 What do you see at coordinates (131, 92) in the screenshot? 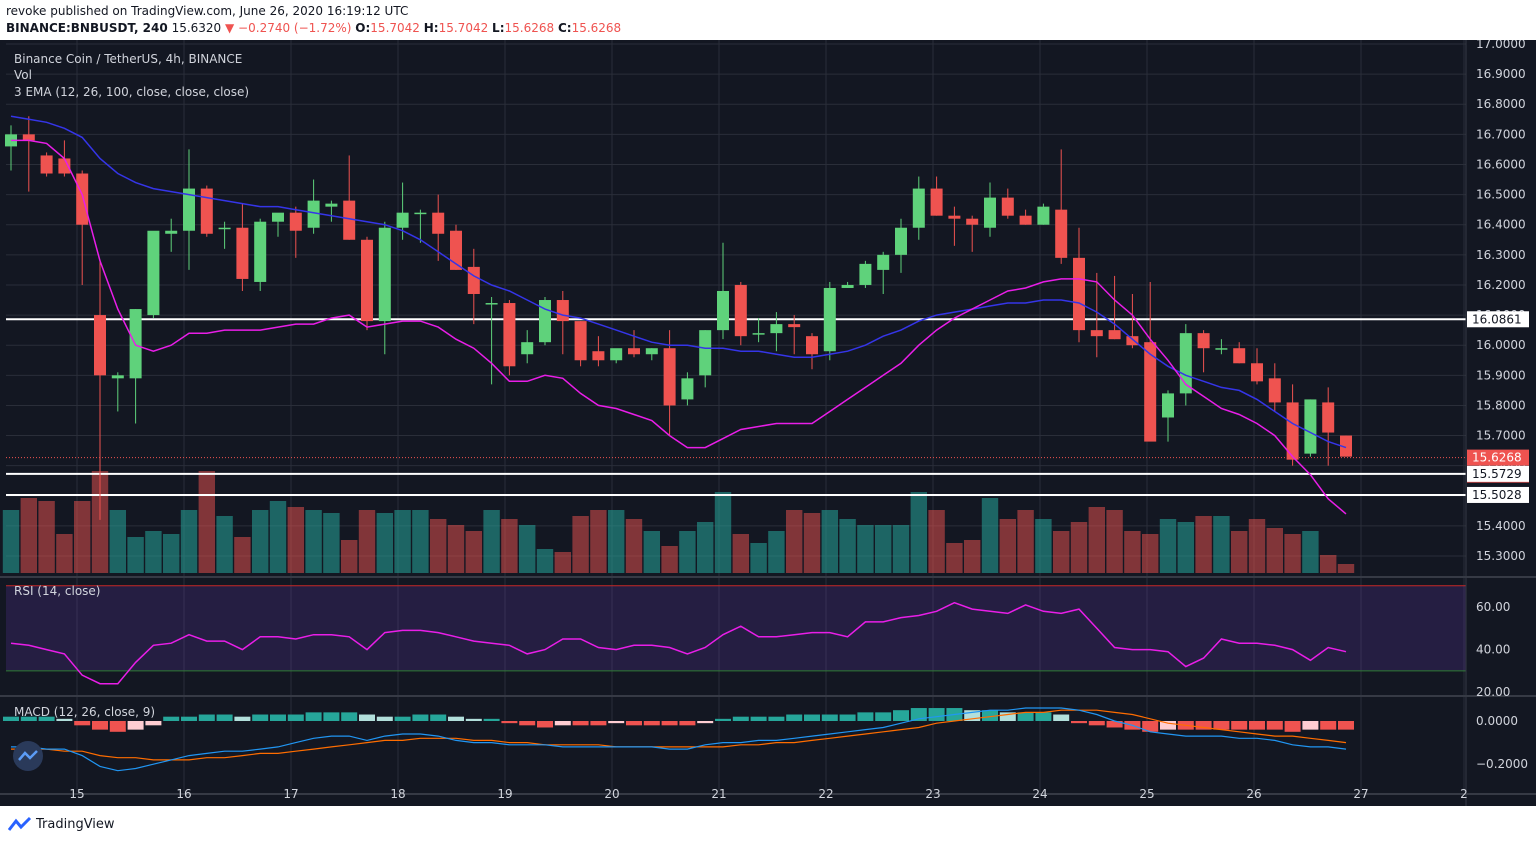
I see `legend-ema: 3 EMA (12, 26, 100, close, close, close)` at bounding box center [131, 92].